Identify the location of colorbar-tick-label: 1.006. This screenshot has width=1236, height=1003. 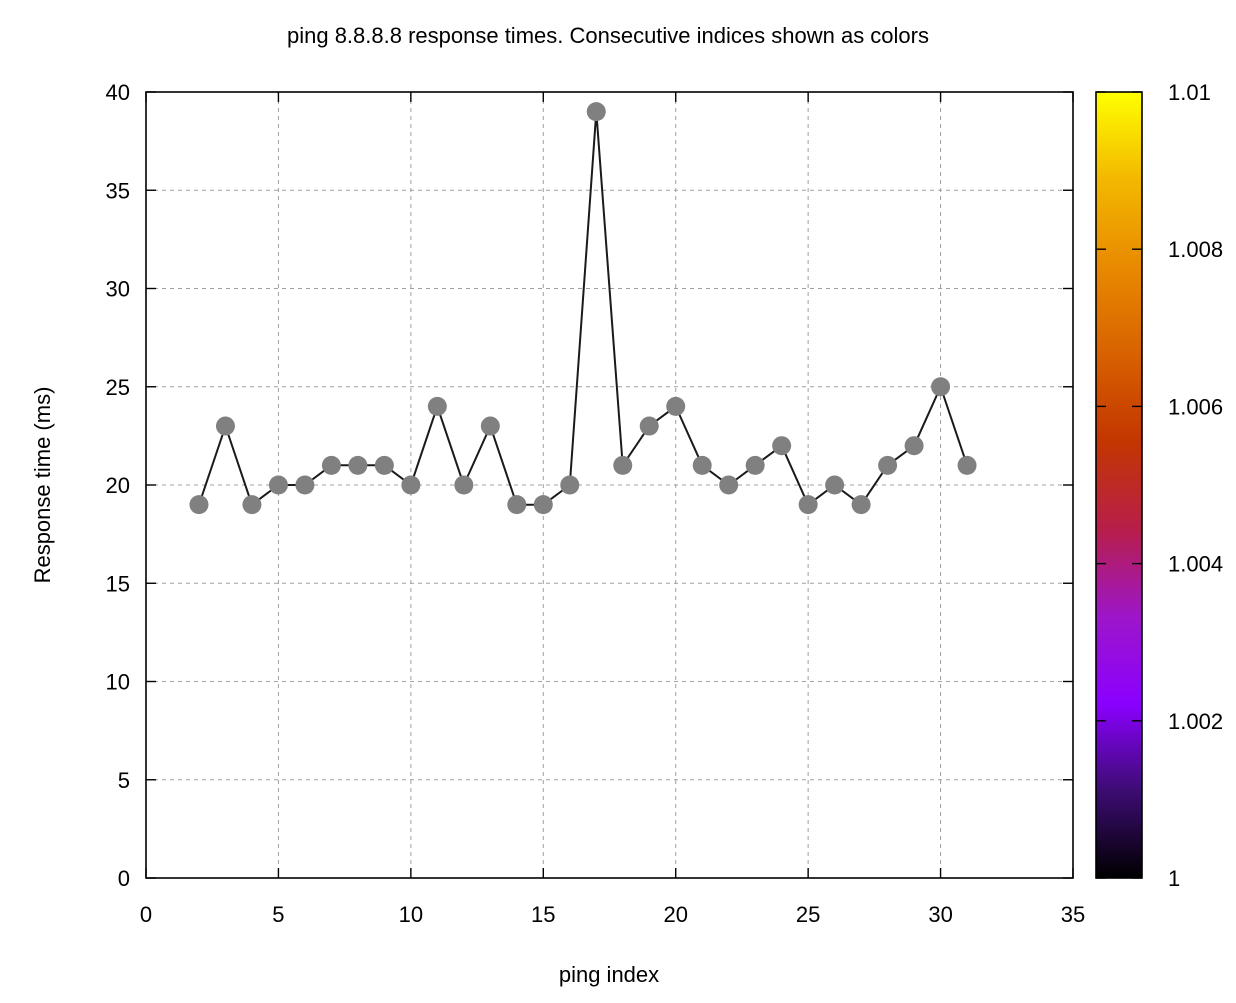
(1195, 406).